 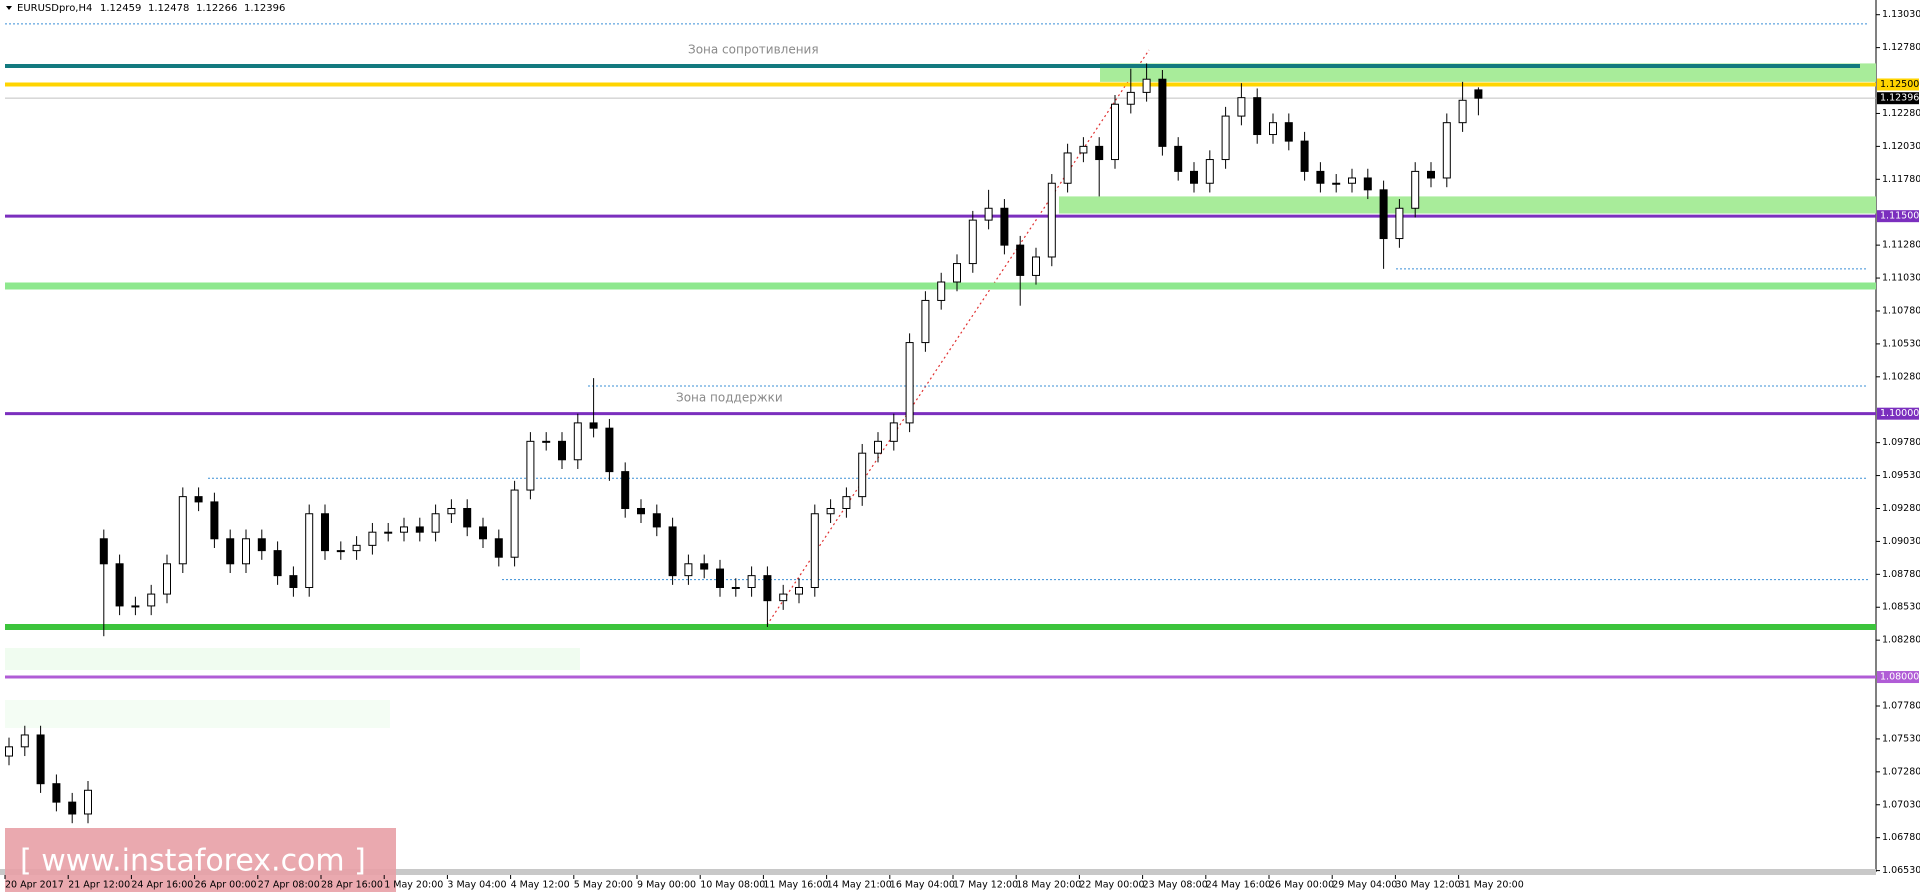 What do you see at coordinates (1427, 885) in the screenshot?
I see `x-tick-label: 30 May 12:00` at bounding box center [1427, 885].